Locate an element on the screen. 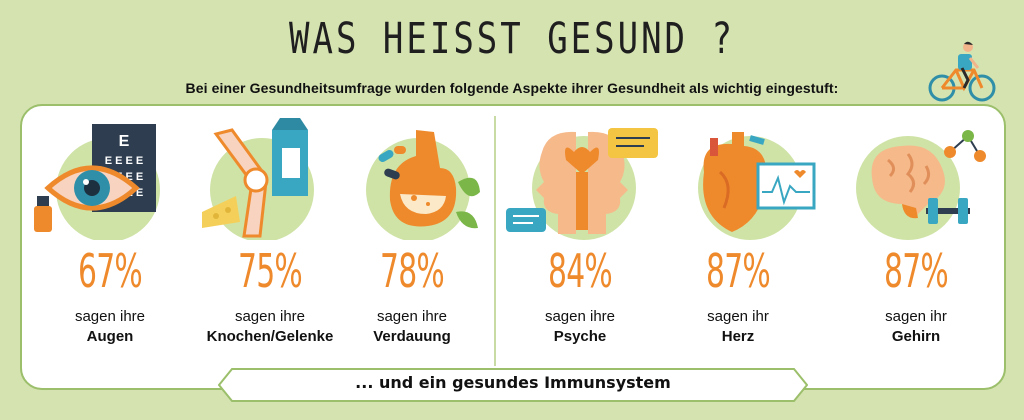 The height and width of the screenshot is (420, 1024). cyclist-icon is located at coordinates (962, 71).